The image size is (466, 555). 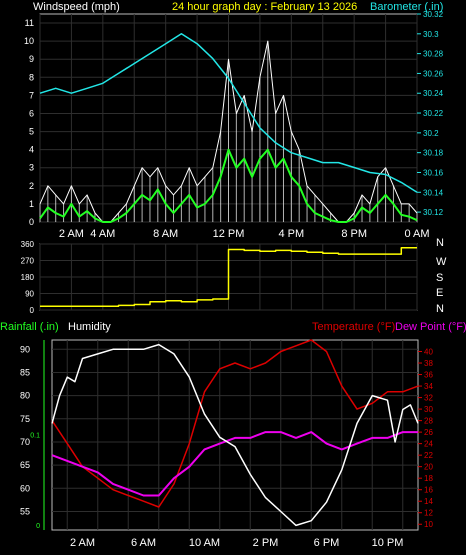 What do you see at coordinates (428, 444) in the screenshot?
I see `temperature-tick-label: 24` at bounding box center [428, 444].